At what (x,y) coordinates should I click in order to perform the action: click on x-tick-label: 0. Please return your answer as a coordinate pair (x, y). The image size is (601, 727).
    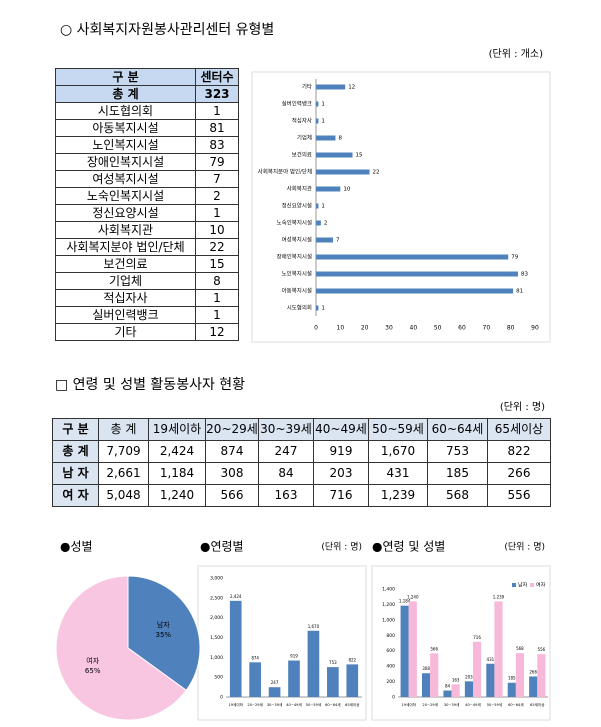
    Looking at the image, I should click on (316, 328).